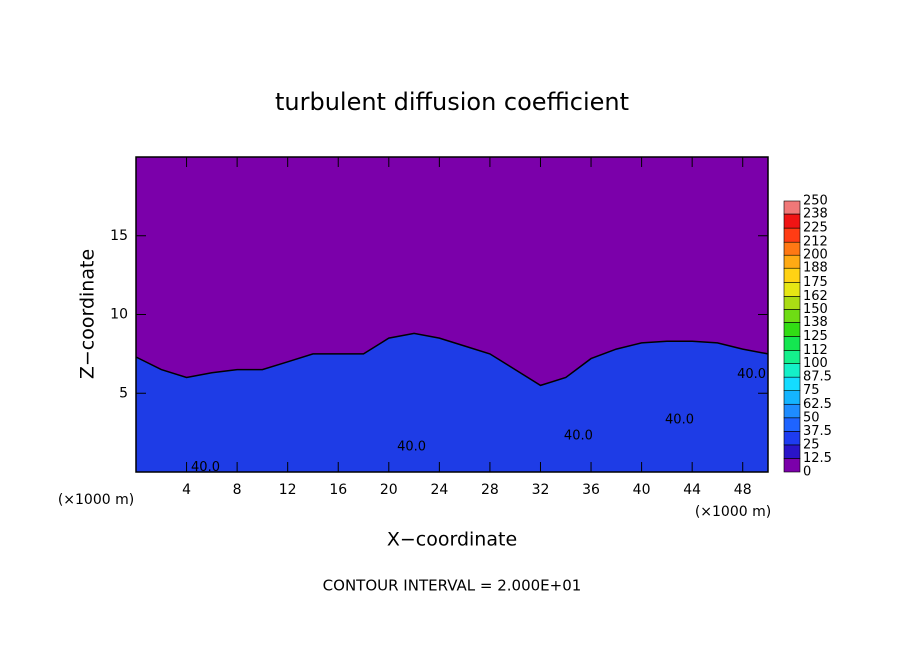  What do you see at coordinates (815, 282) in the screenshot?
I see `colorbar-label: 175` at bounding box center [815, 282].